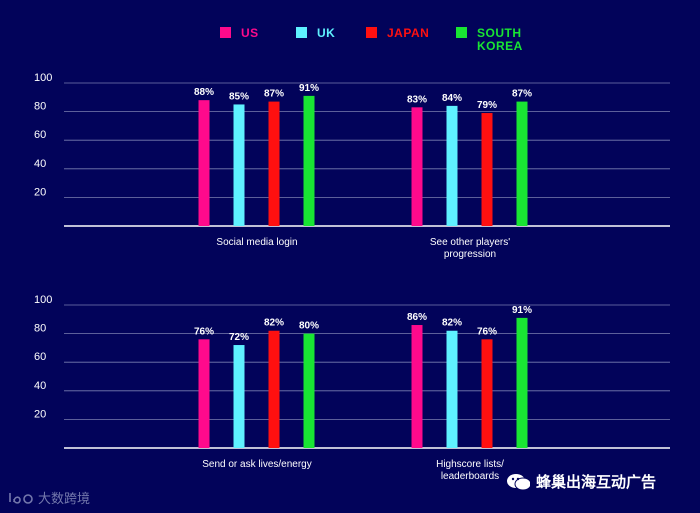 The width and height of the screenshot is (700, 513). I want to click on watermark-right-text: 蜂巢出海互动广告, so click(596, 482).